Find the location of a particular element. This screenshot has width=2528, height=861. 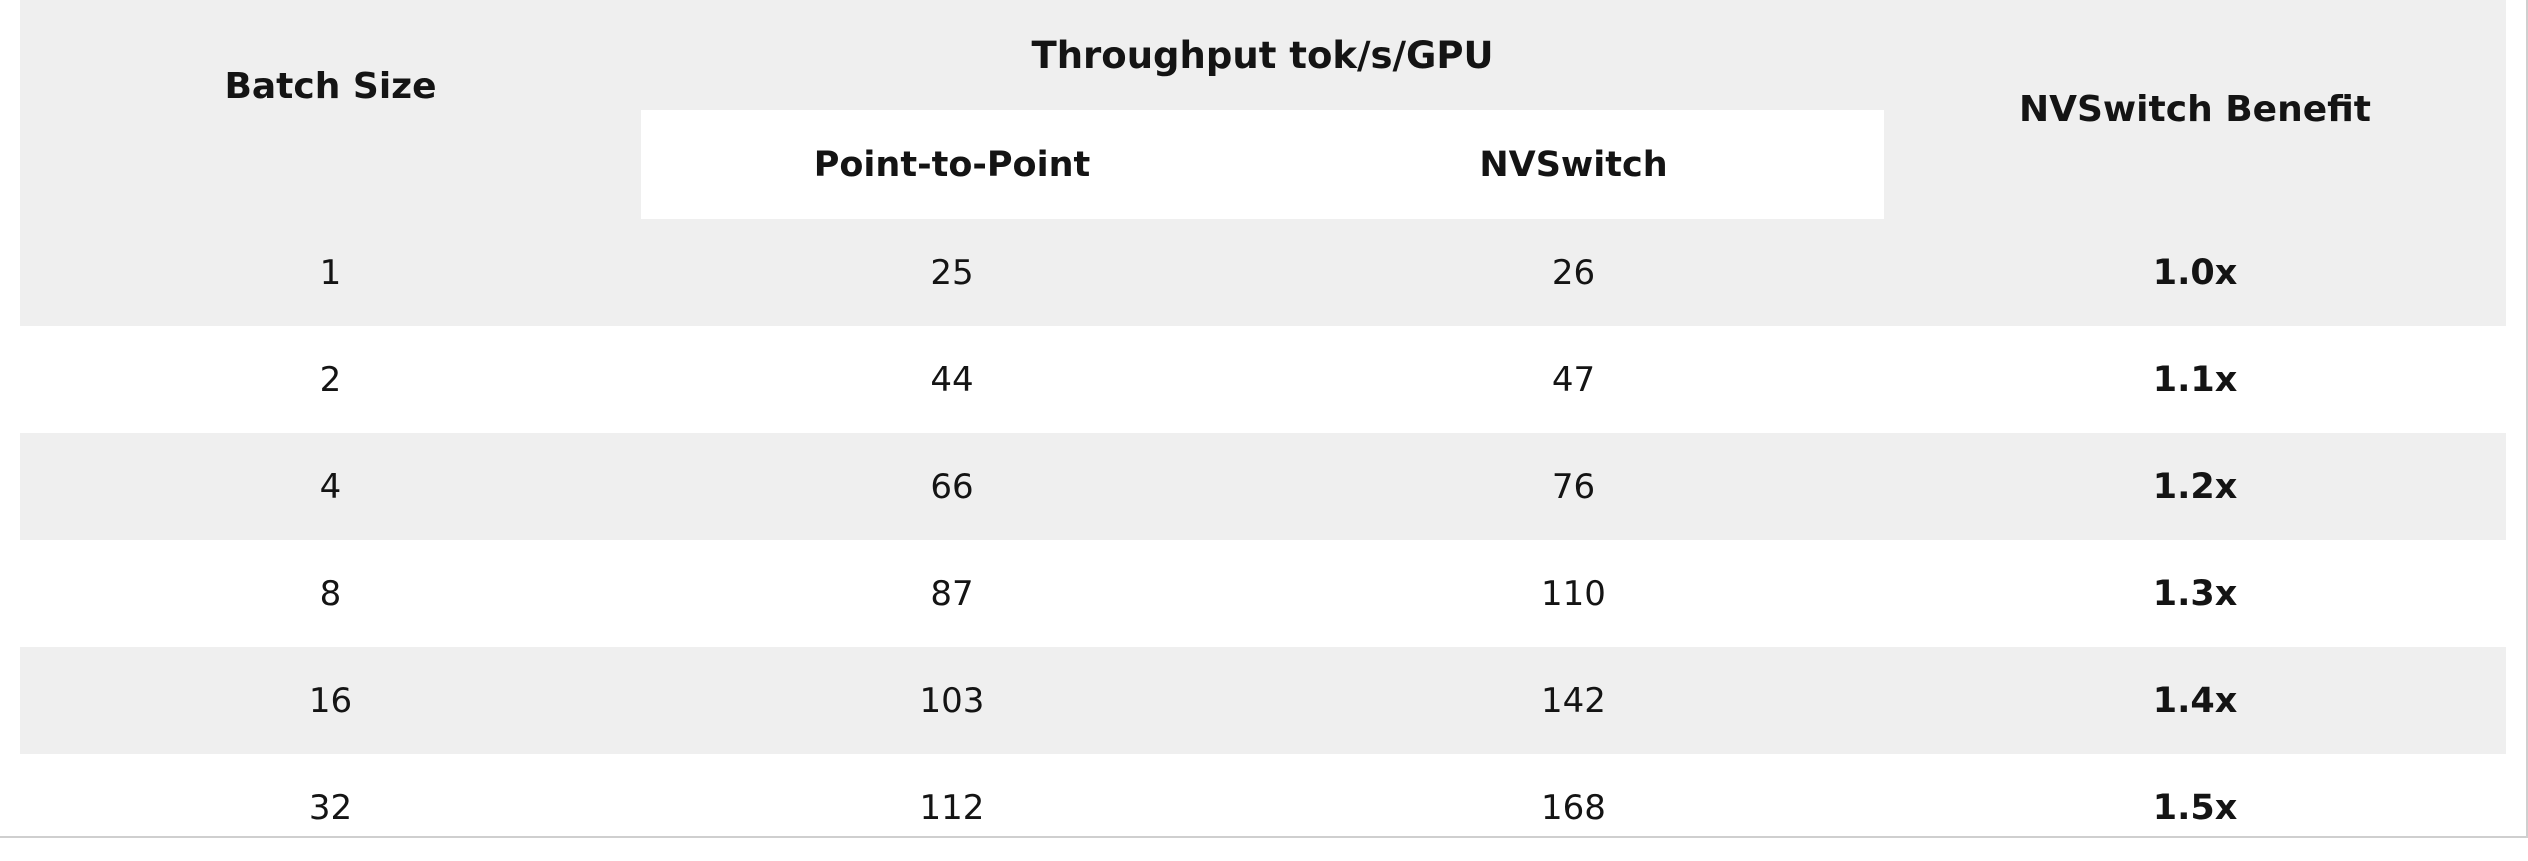

header-row-sub: Point-to-Point NVSwitch is located at coordinates (1263, 164).